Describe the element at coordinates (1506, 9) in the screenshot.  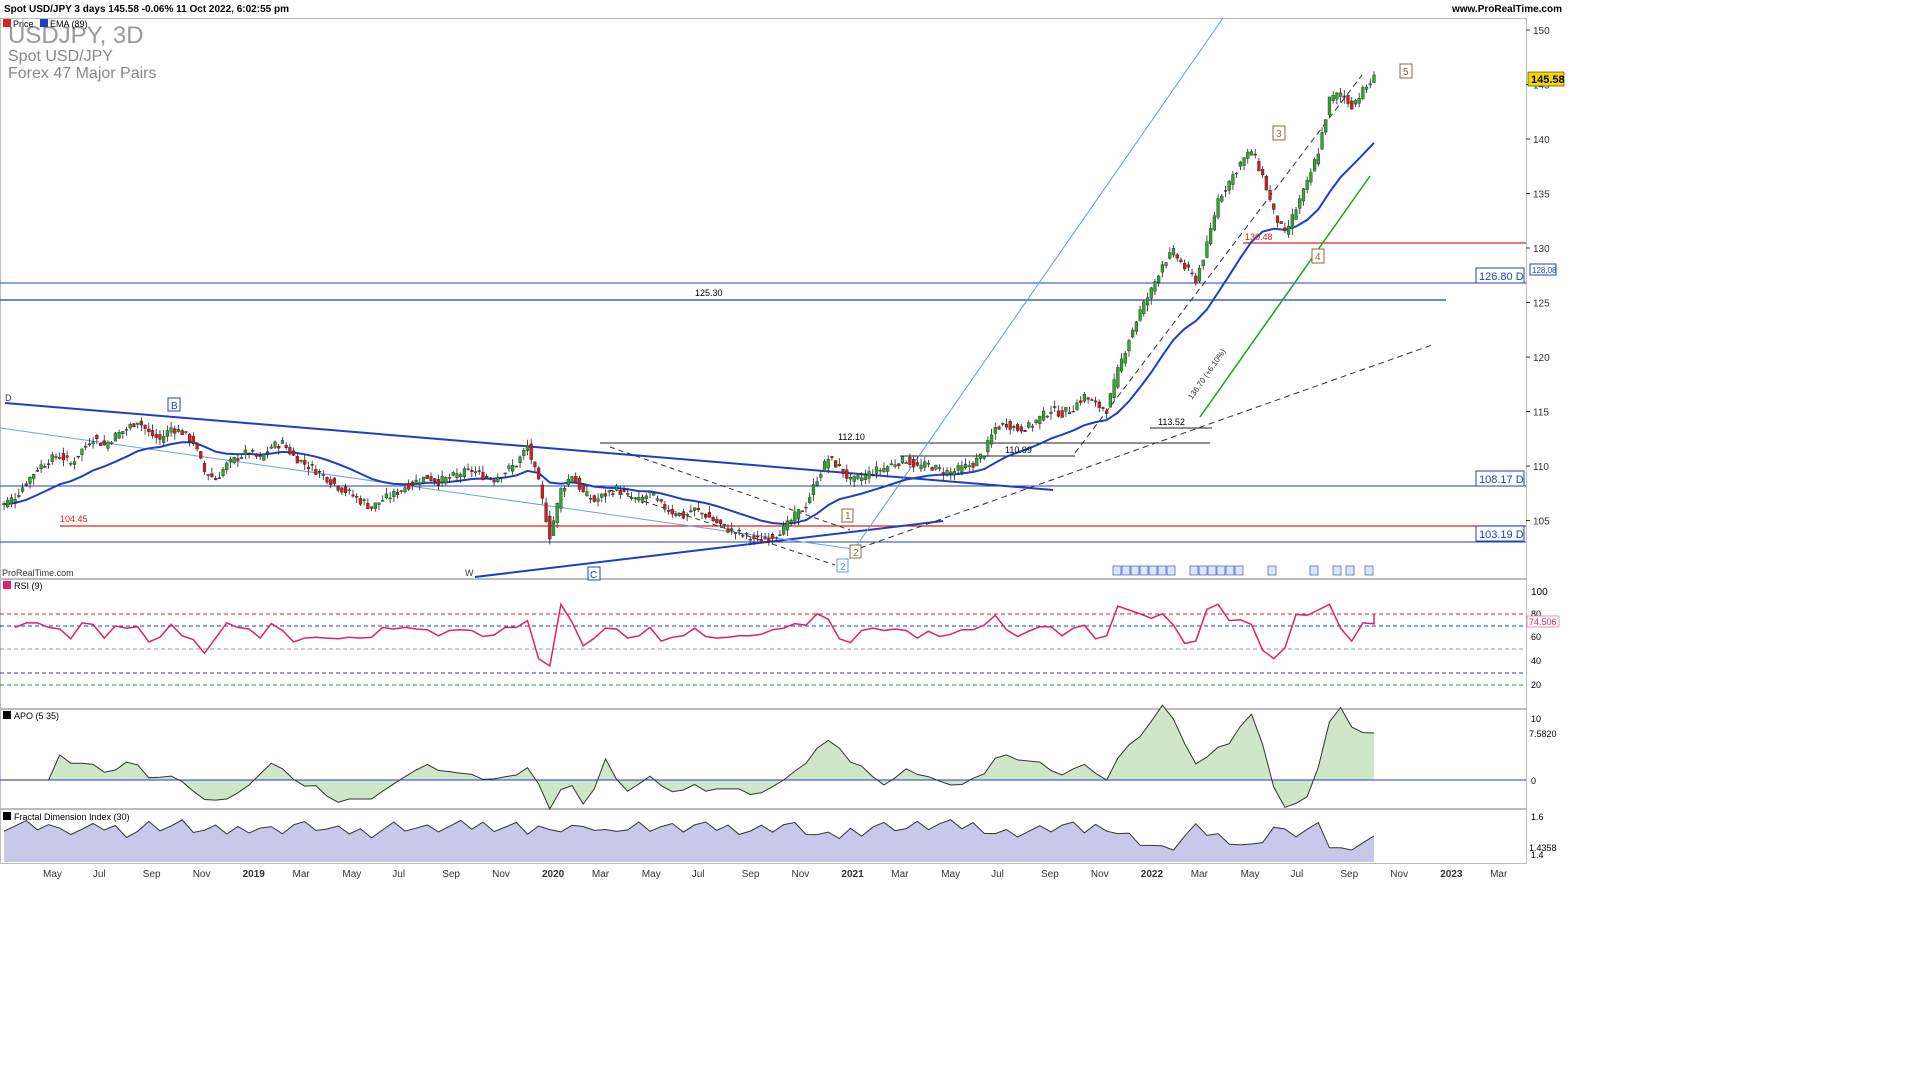
I see `provider-url: www.ProRealTime.com` at that location.